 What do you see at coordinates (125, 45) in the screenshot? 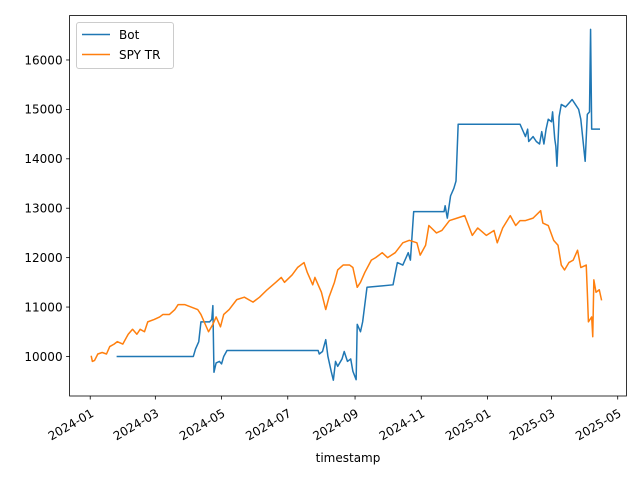
I see `legend: Bot SPY TR` at bounding box center [125, 45].